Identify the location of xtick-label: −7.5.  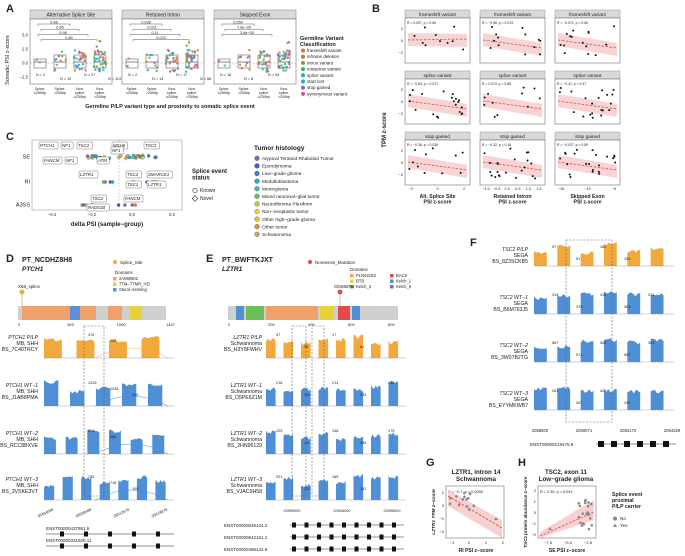
(548, 542).